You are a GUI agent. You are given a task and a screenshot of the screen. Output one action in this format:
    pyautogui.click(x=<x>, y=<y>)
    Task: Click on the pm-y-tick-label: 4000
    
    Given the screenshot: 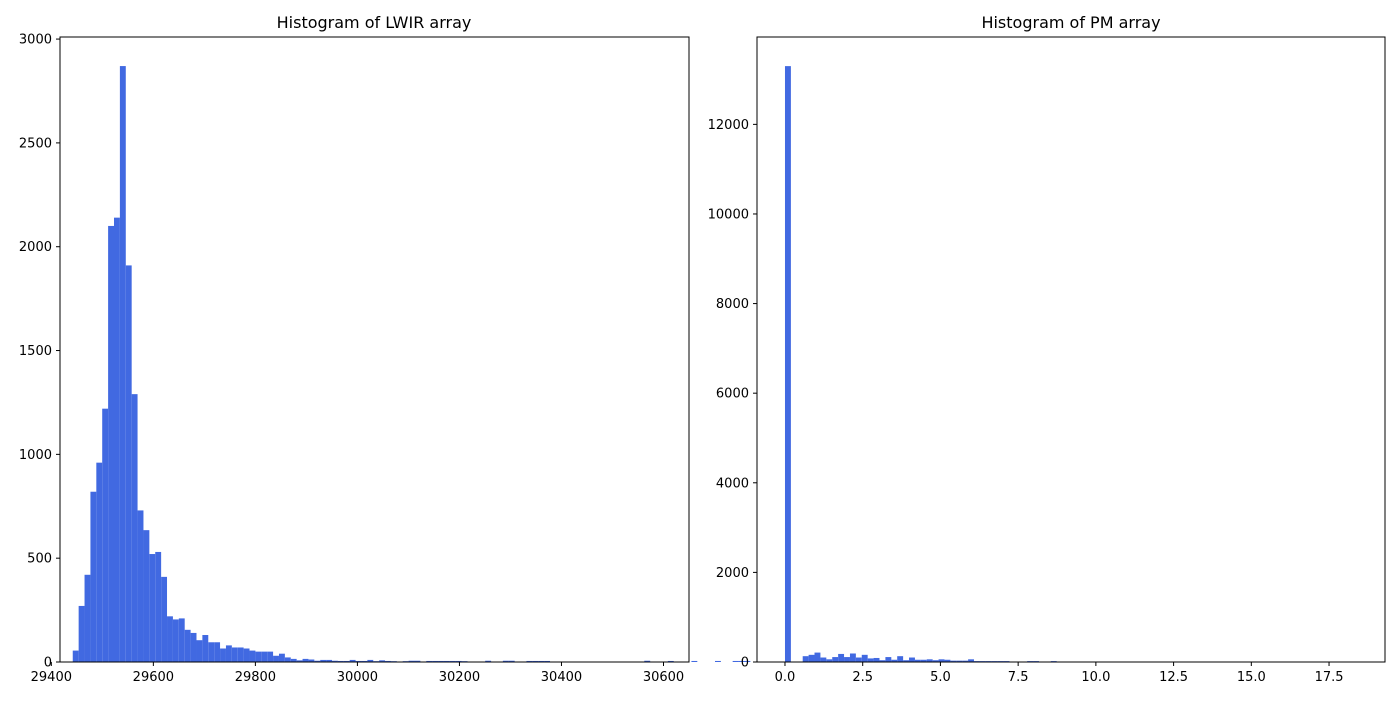 What is the action you would take?
    pyautogui.click(x=732, y=483)
    